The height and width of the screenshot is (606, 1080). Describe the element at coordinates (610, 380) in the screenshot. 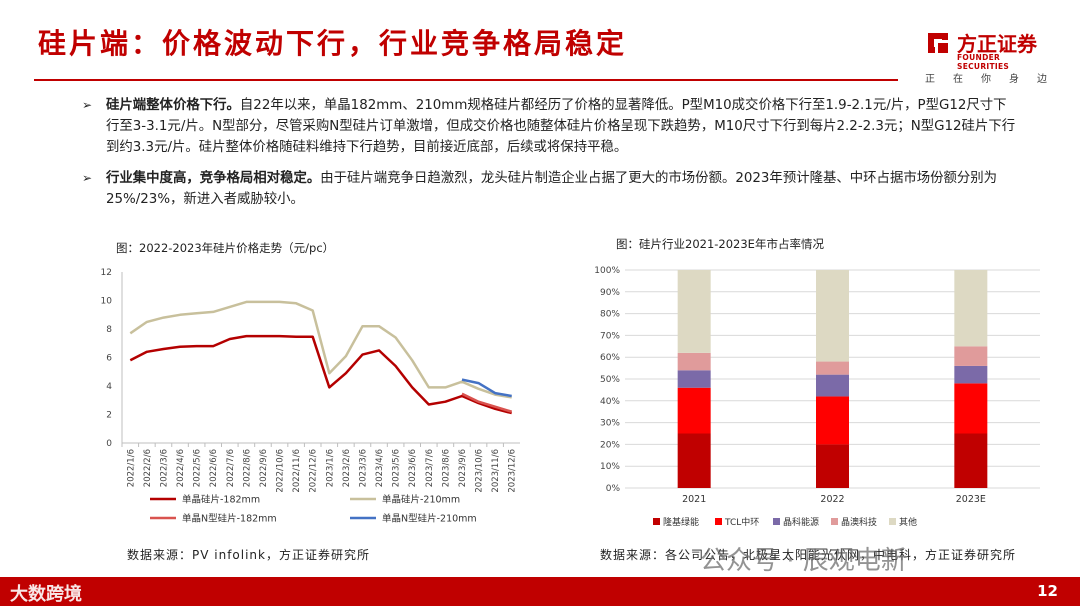

I see `y-tick-label: 50%` at that location.